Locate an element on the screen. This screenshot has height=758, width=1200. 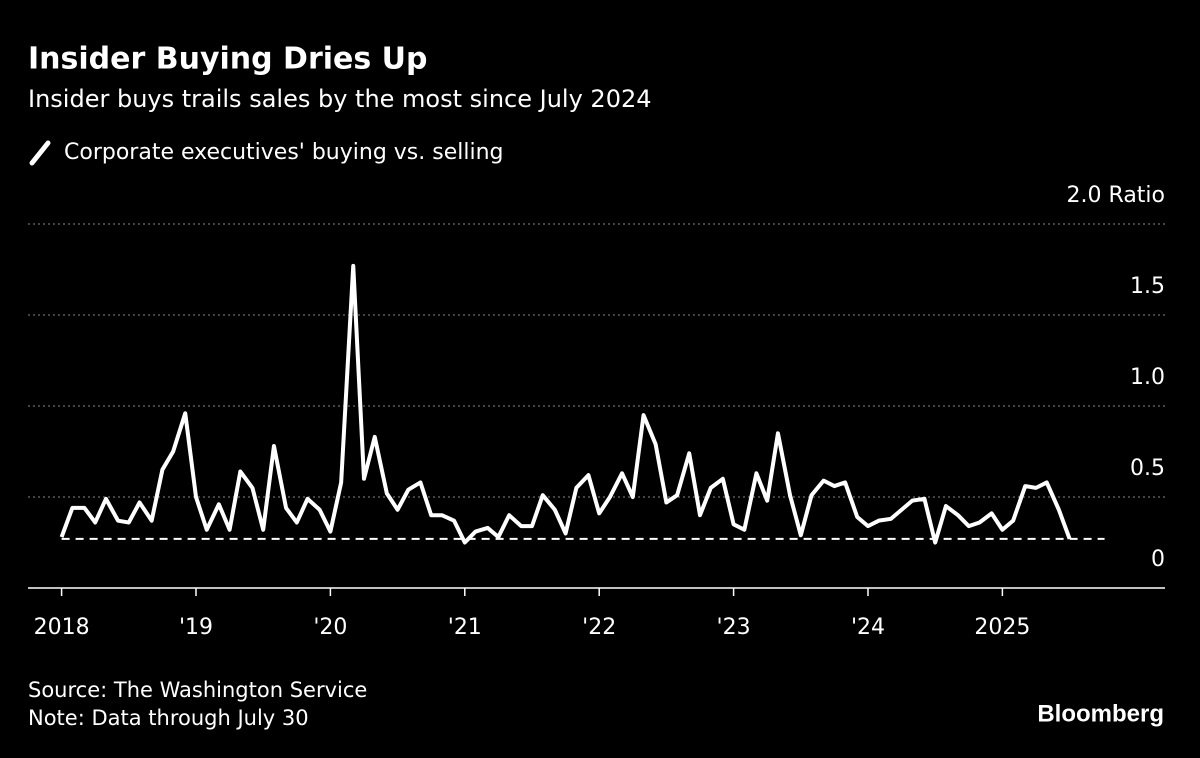
y-tick-label: 1.0 is located at coordinates (1147, 377).